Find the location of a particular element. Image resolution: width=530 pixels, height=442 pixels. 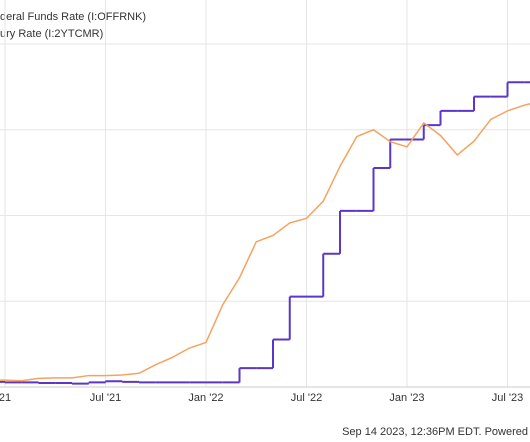

legend-entry: deral Funds Rate (I:OFFRNK) is located at coordinates (73, 17).